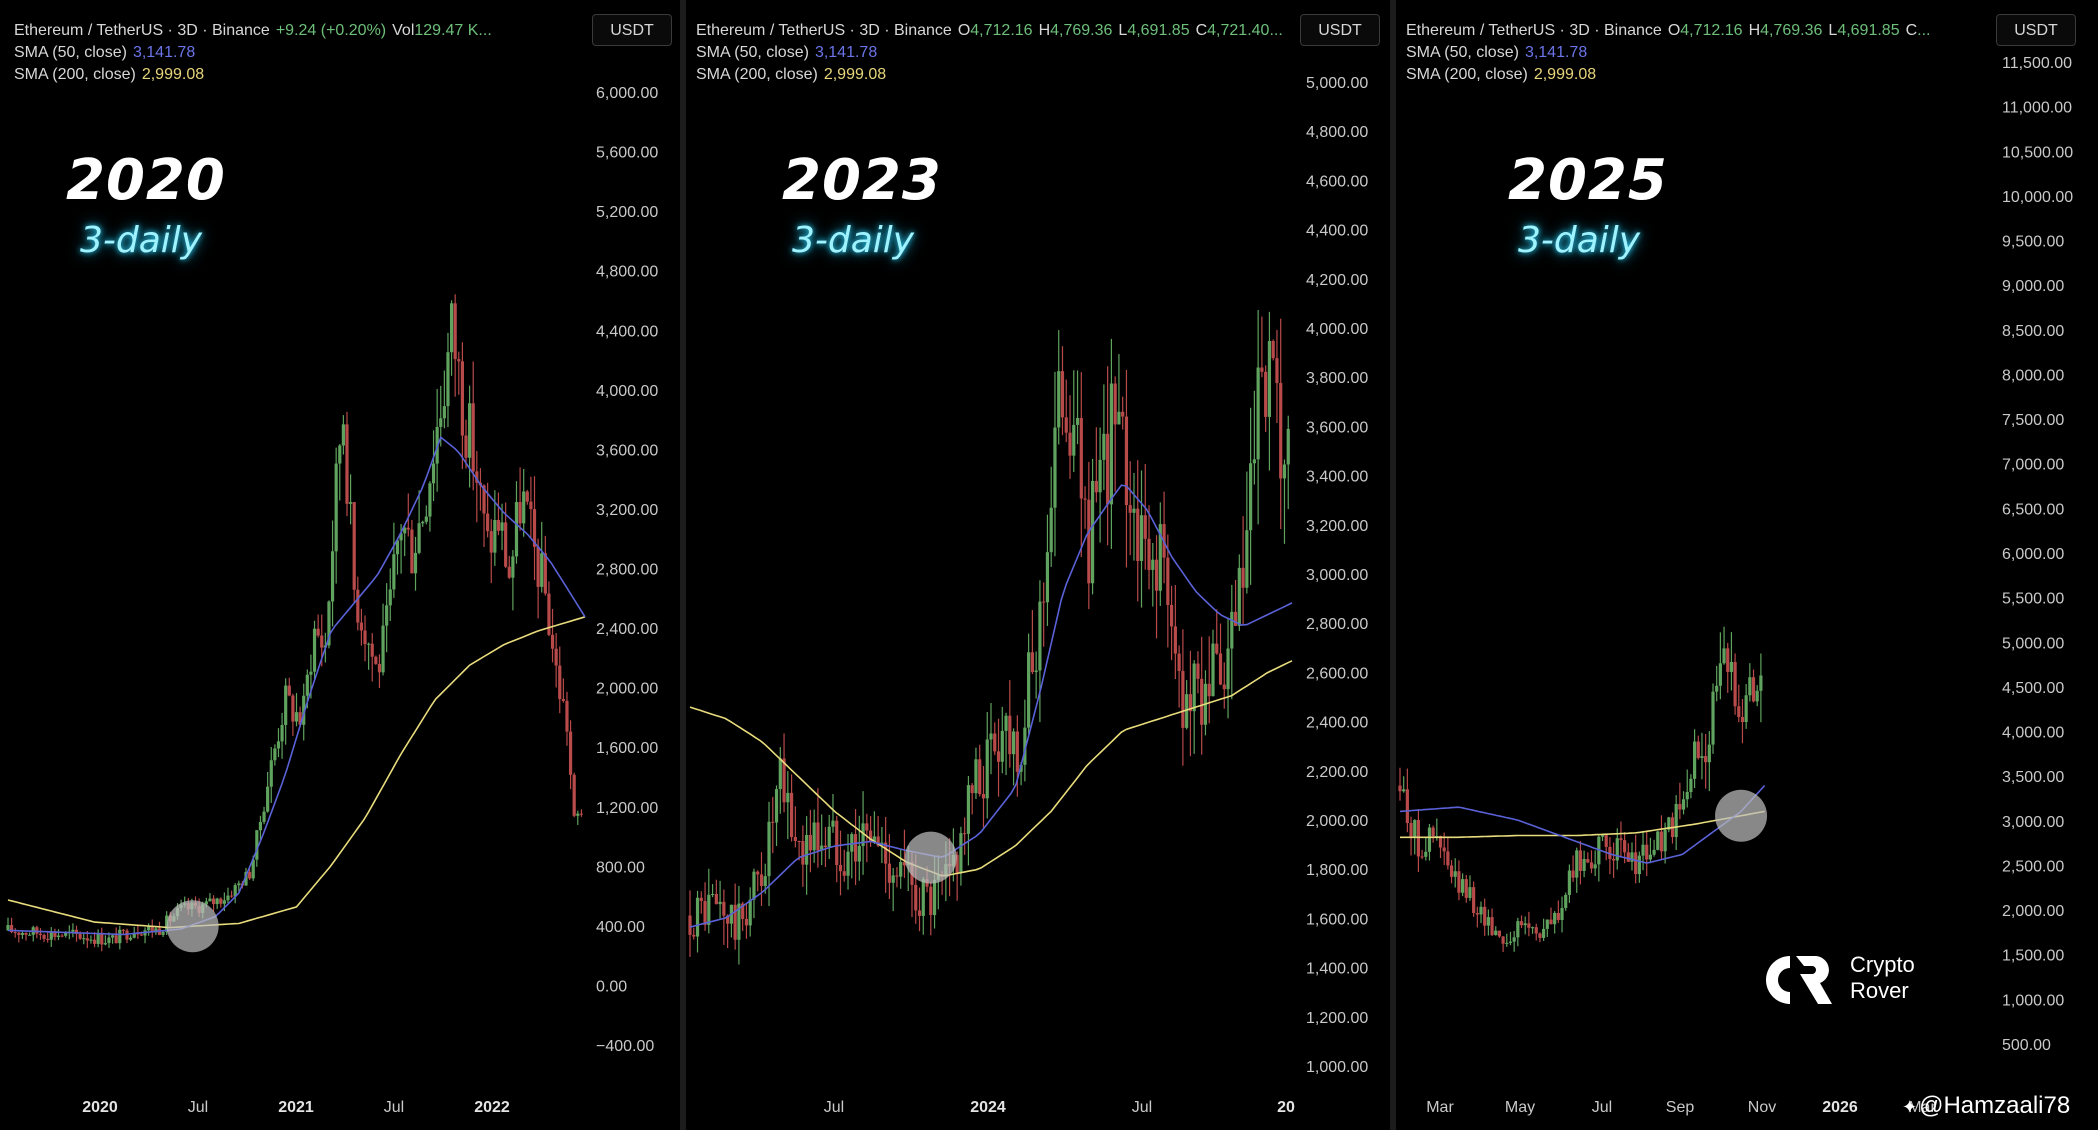 The height and width of the screenshot is (1130, 2098). I want to click on open-label: O, so click(964, 30).